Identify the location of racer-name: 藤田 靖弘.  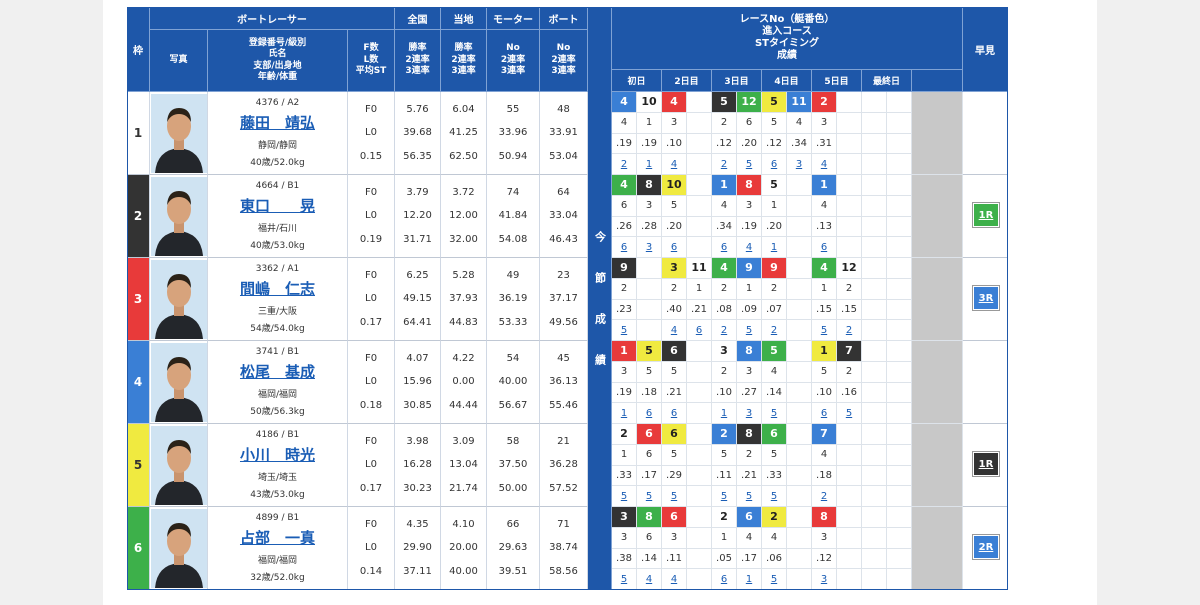
(277, 123).